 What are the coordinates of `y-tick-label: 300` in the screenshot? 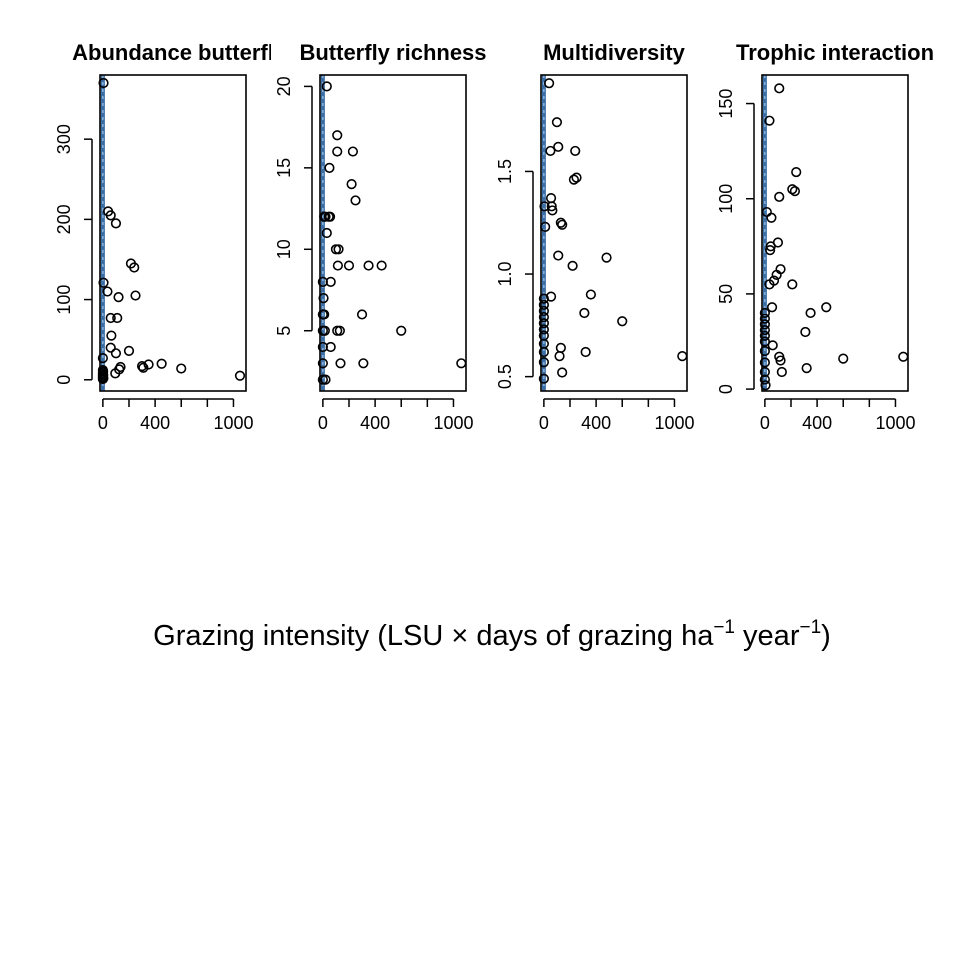 It's located at (64, 139).